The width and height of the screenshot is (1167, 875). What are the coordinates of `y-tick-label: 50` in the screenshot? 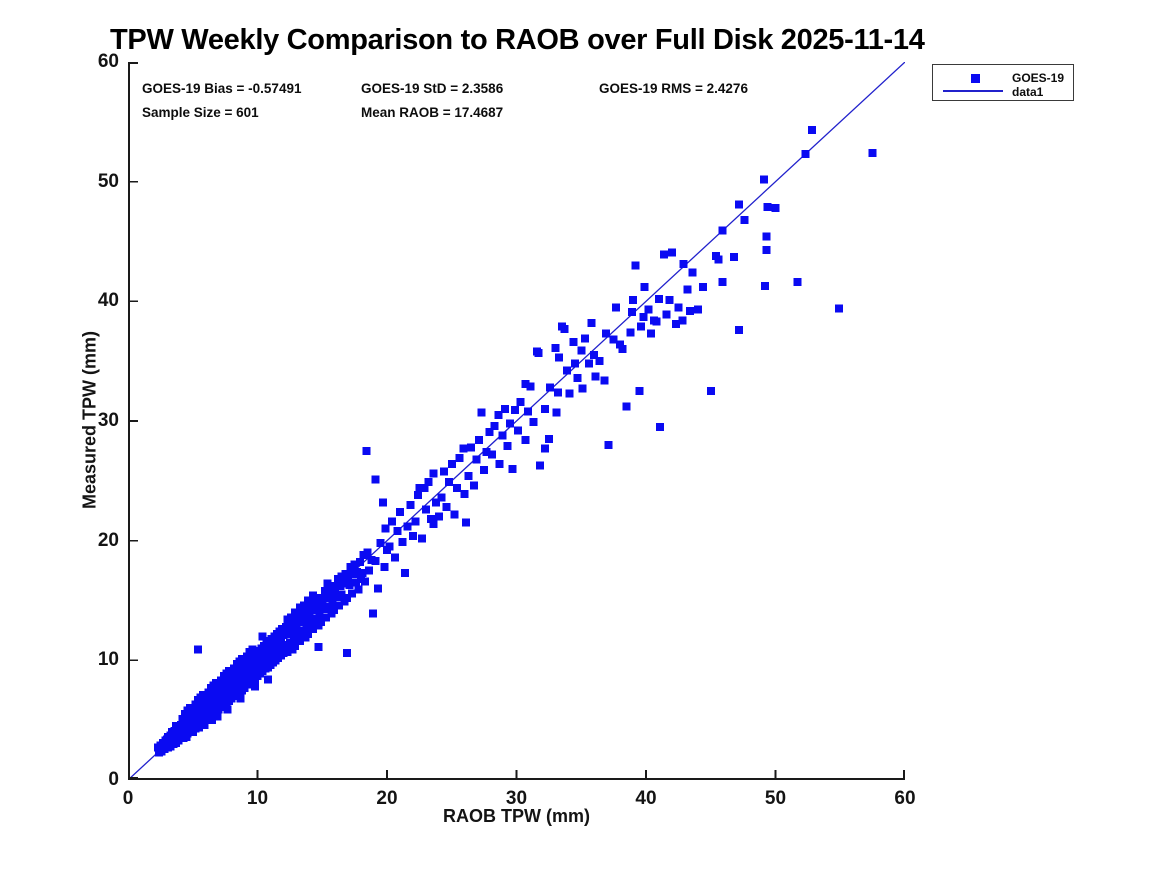 It's located at (108, 181).